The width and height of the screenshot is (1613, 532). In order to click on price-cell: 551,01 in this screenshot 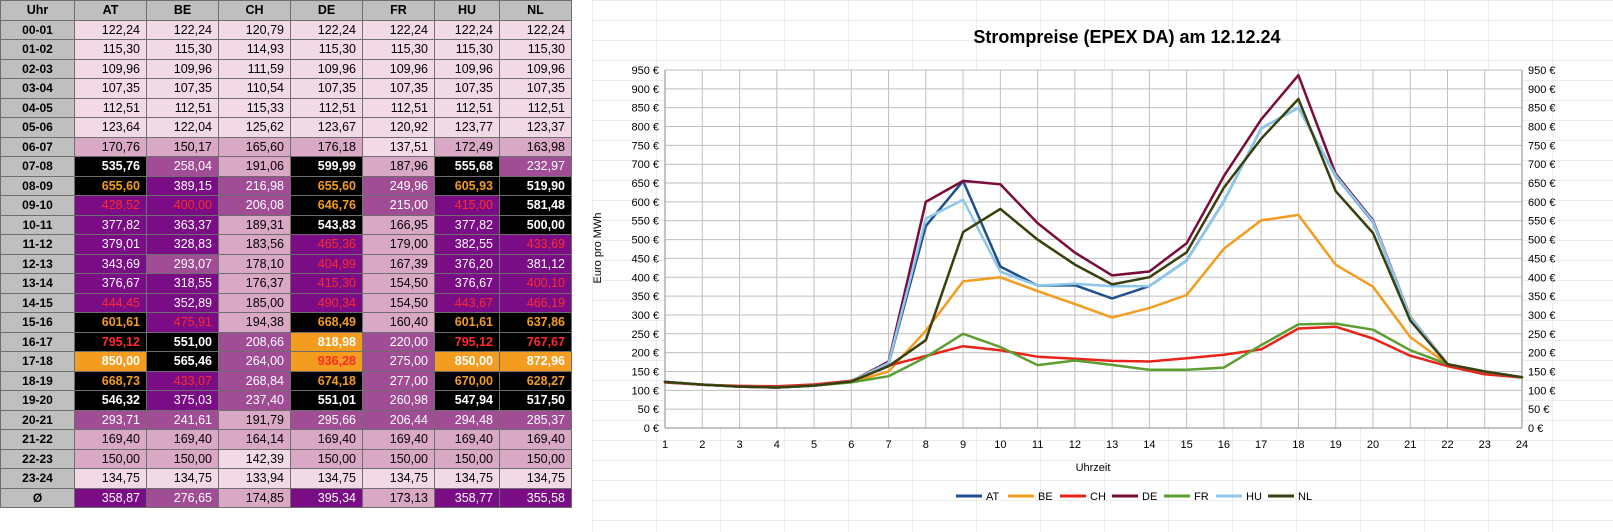, I will do `click(326, 400)`.